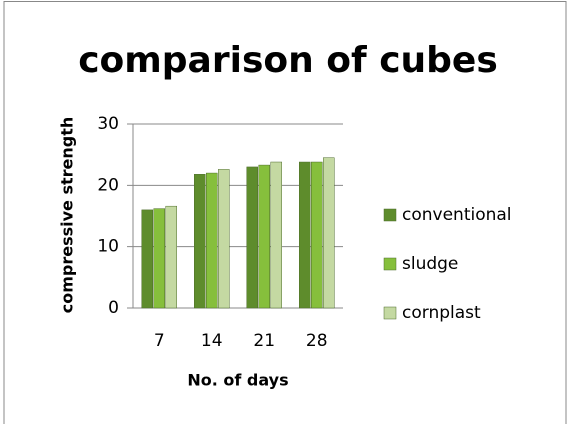 This screenshot has width=569, height=426. Describe the element at coordinates (108, 124) in the screenshot. I see `y-tick-label: 30` at that location.